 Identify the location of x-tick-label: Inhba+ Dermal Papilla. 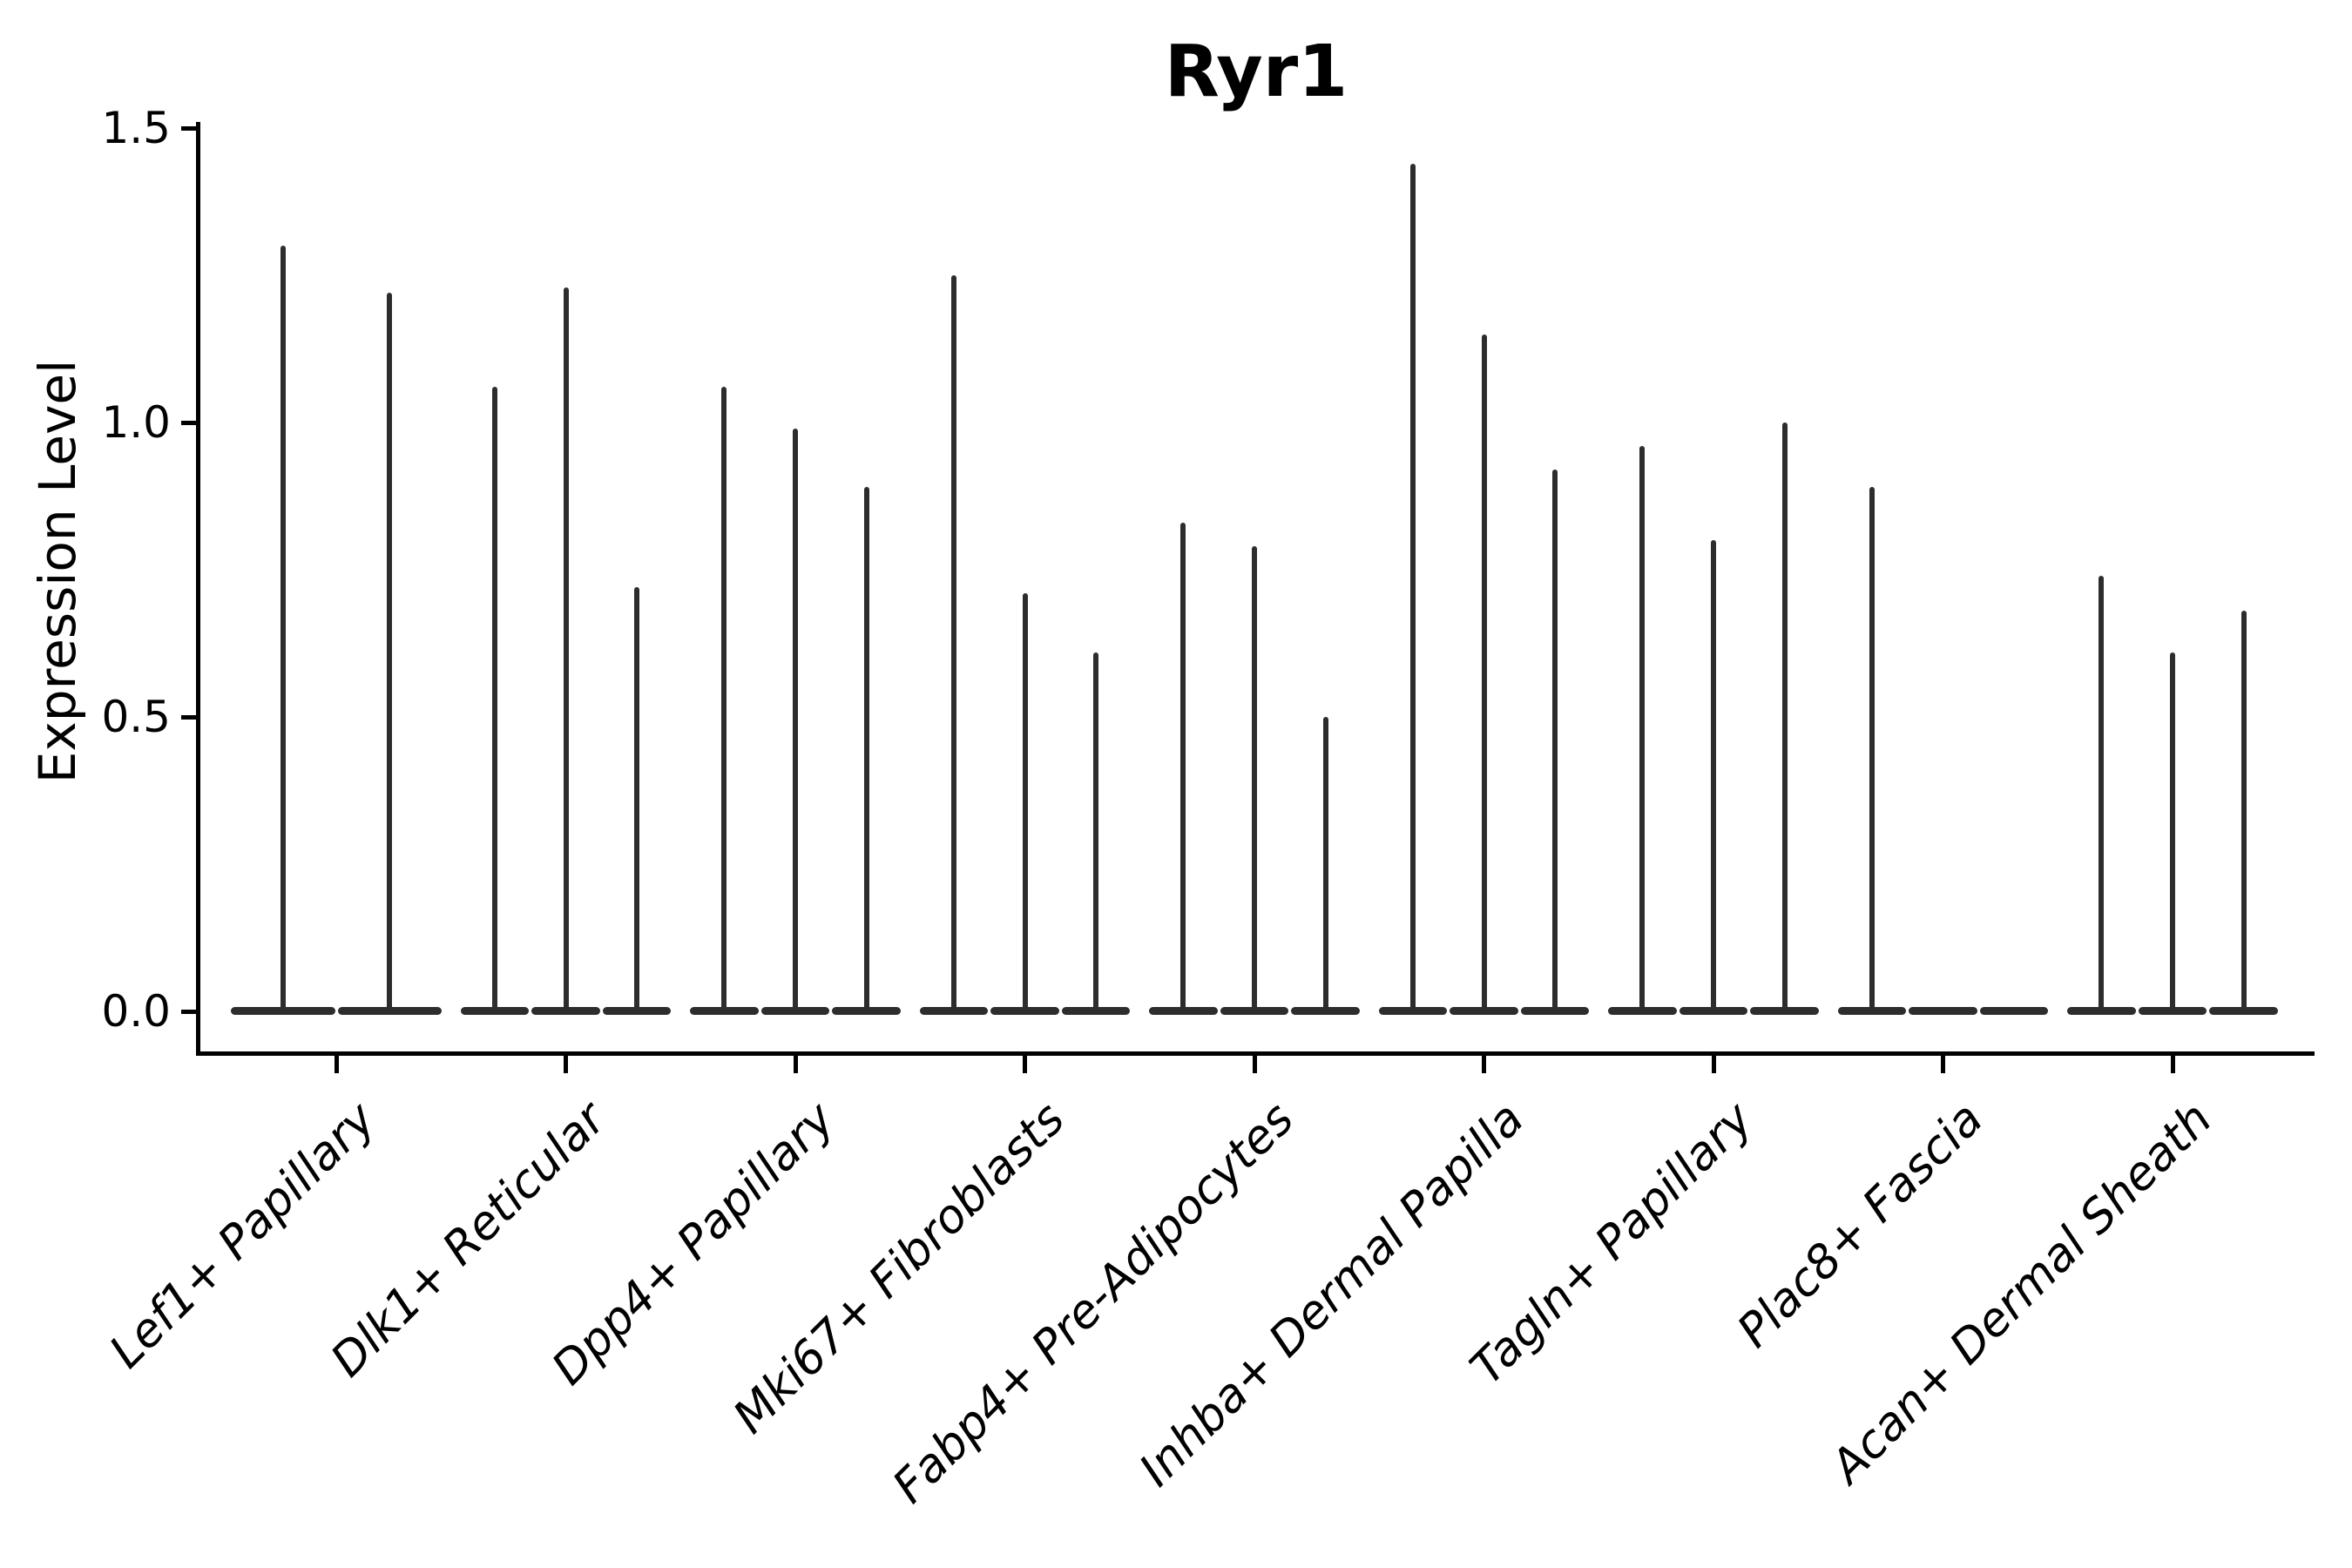
(1331, 1294).